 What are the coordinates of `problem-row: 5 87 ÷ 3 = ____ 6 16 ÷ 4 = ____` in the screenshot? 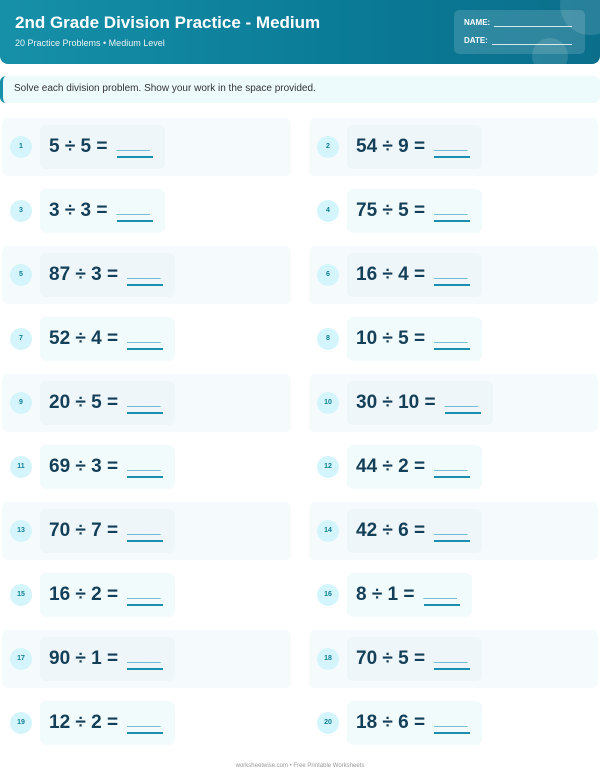 It's located at (300, 275).